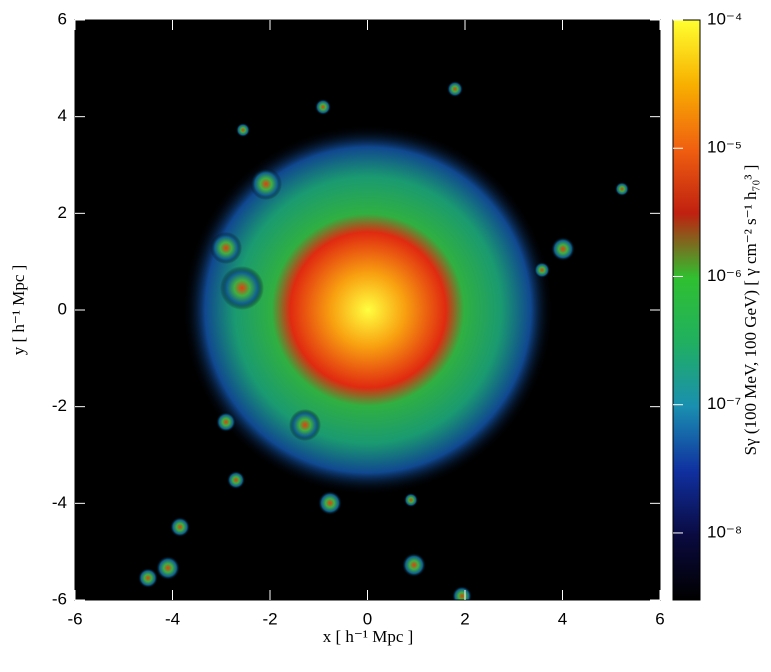  What do you see at coordinates (59, 598) in the screenshot?
I see `y-tick-label: -6` at bounding box center [59, 598].